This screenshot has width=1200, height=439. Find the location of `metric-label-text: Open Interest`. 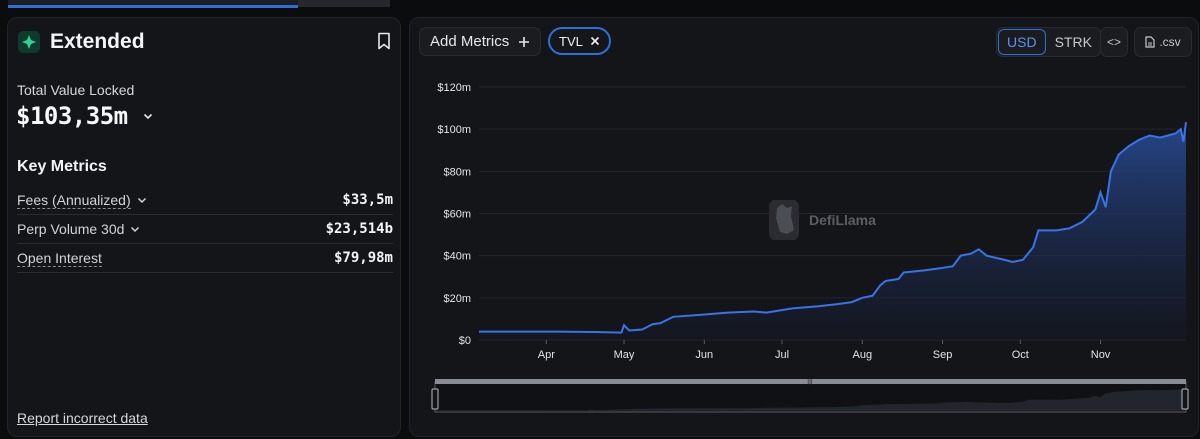

metric-label-text: Open Interest is located at coordinates (59, 258).